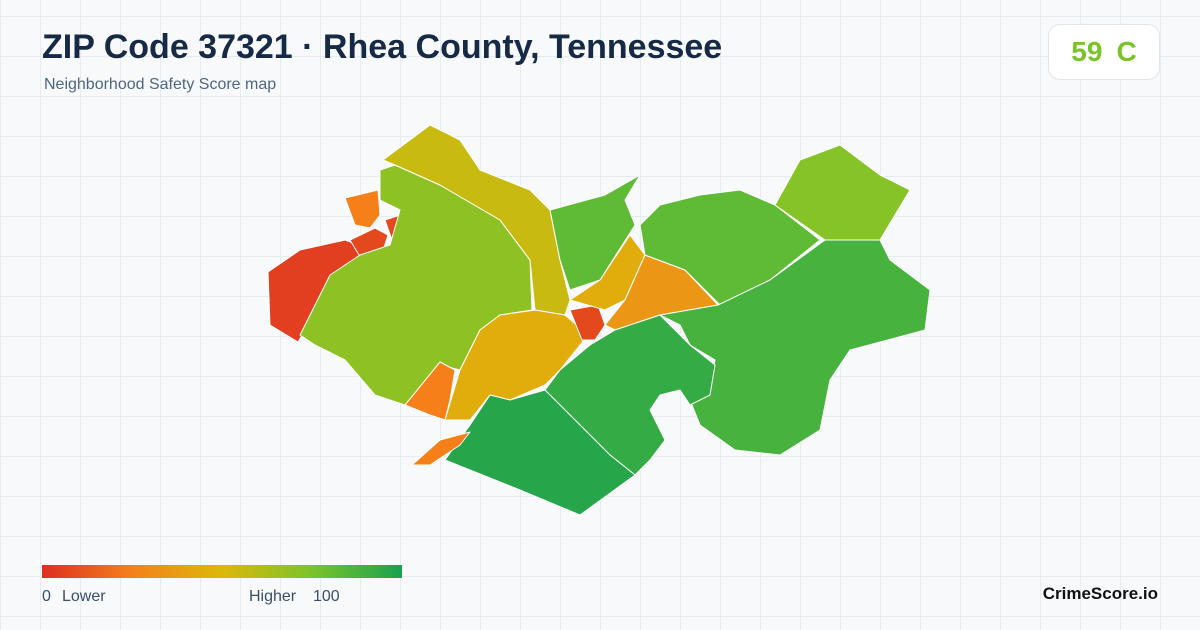 This screenshot has width=1200, height=630. What do you see at coordinates (160, 84) in the screenshot?
I see `subtitle: Neighborhood Safety Score map` at bounding box center [160, 84].